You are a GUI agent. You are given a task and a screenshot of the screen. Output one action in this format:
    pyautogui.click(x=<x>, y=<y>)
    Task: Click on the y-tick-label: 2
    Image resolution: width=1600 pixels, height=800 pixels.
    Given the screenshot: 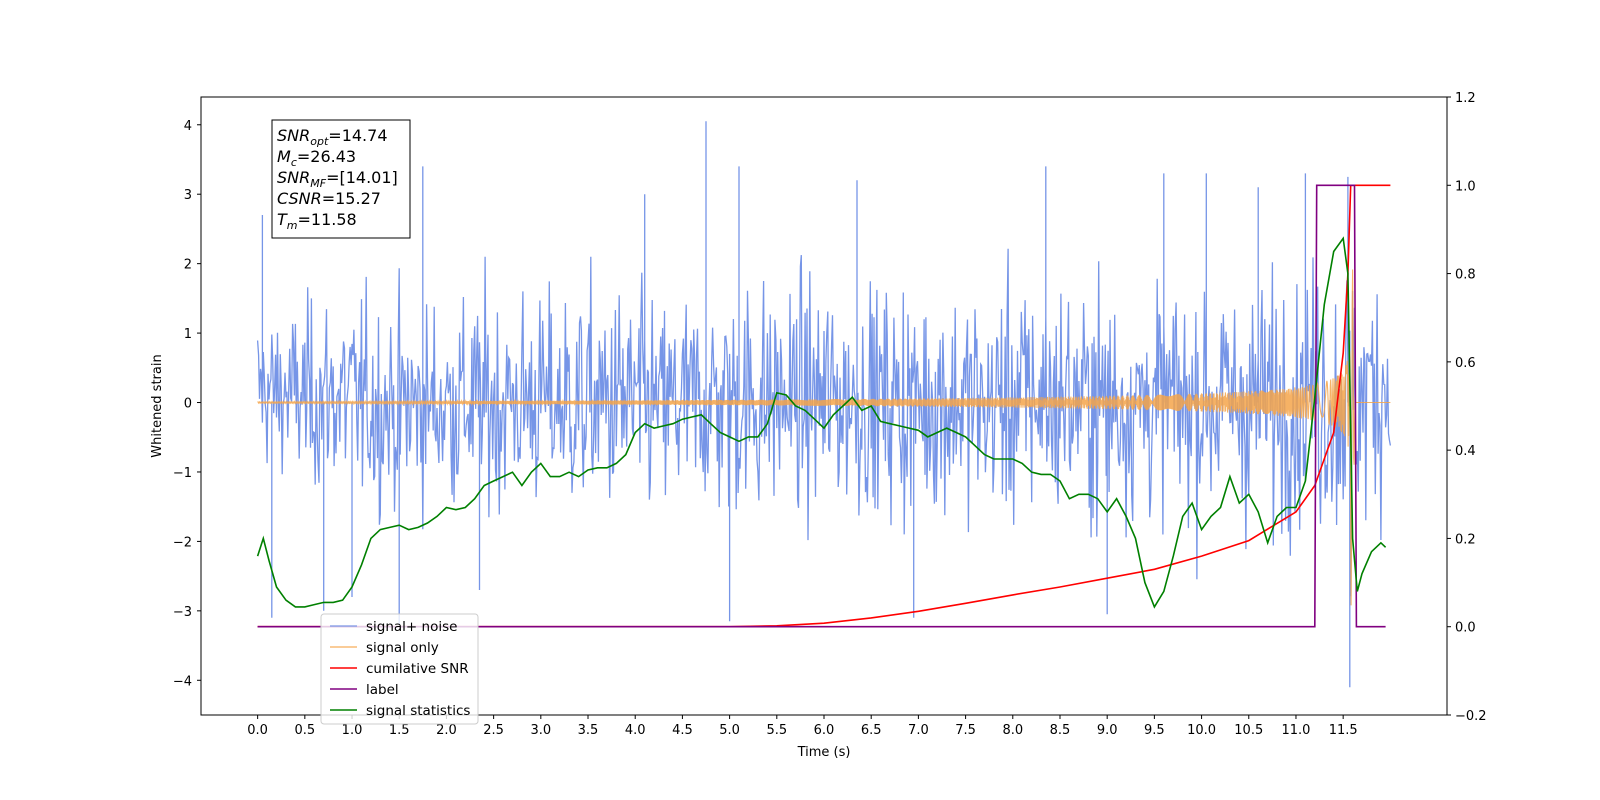 What is the action you would take?
    pyautogui.click(x=188, y=265)
    